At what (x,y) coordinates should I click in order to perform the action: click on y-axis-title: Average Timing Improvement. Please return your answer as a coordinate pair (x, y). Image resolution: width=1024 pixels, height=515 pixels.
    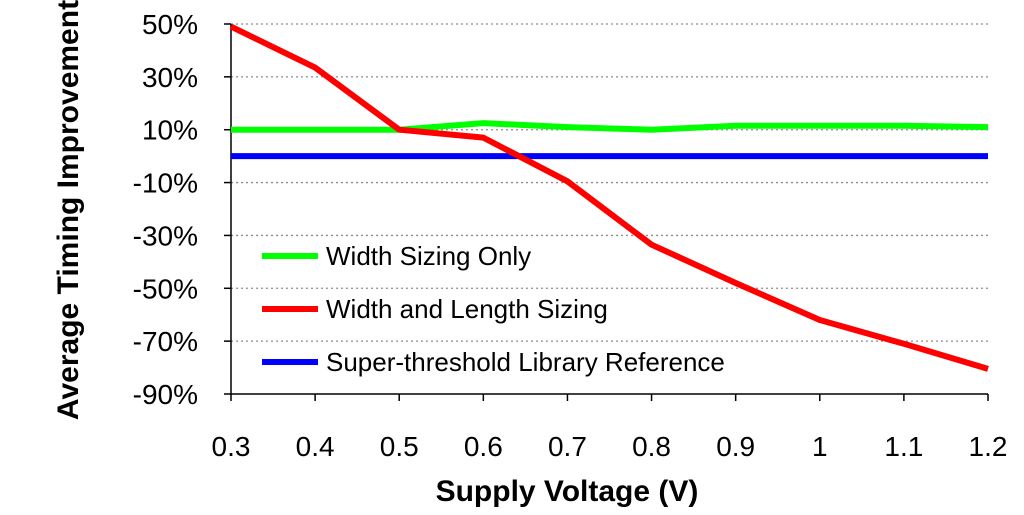
    Looking at the image, I should click on (68, 210).